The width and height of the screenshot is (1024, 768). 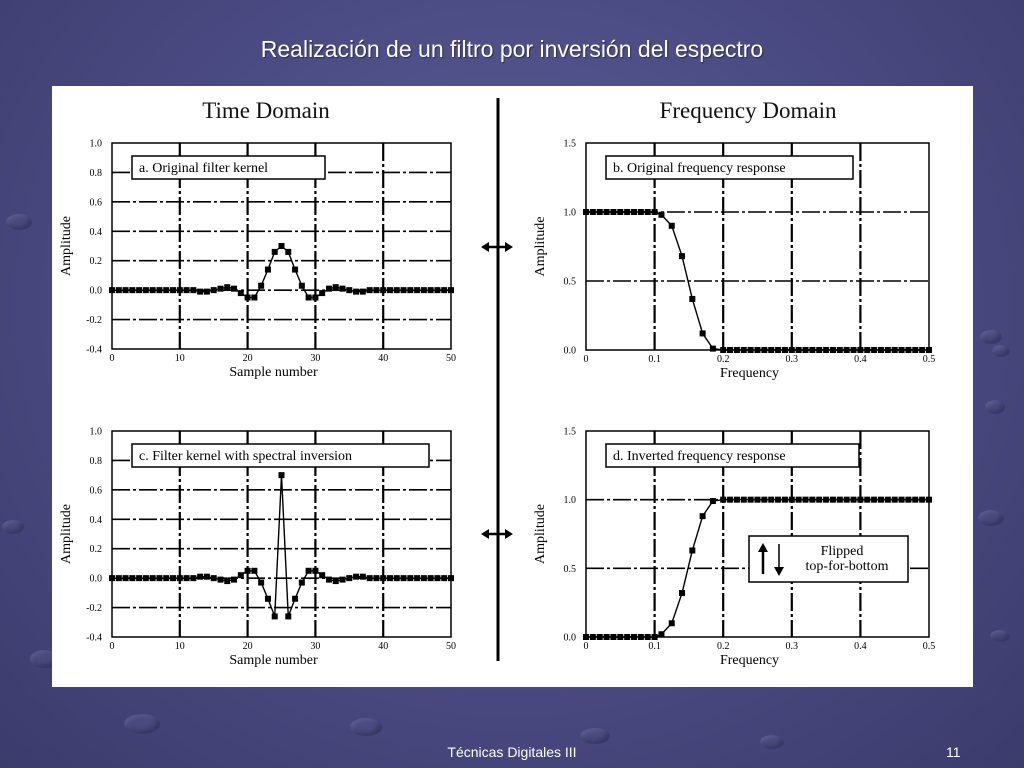 What do you see at coordinates (749, 660) in the screenshot?
I see `x-axis-label: Frequency` at bounding box center [749, 660].